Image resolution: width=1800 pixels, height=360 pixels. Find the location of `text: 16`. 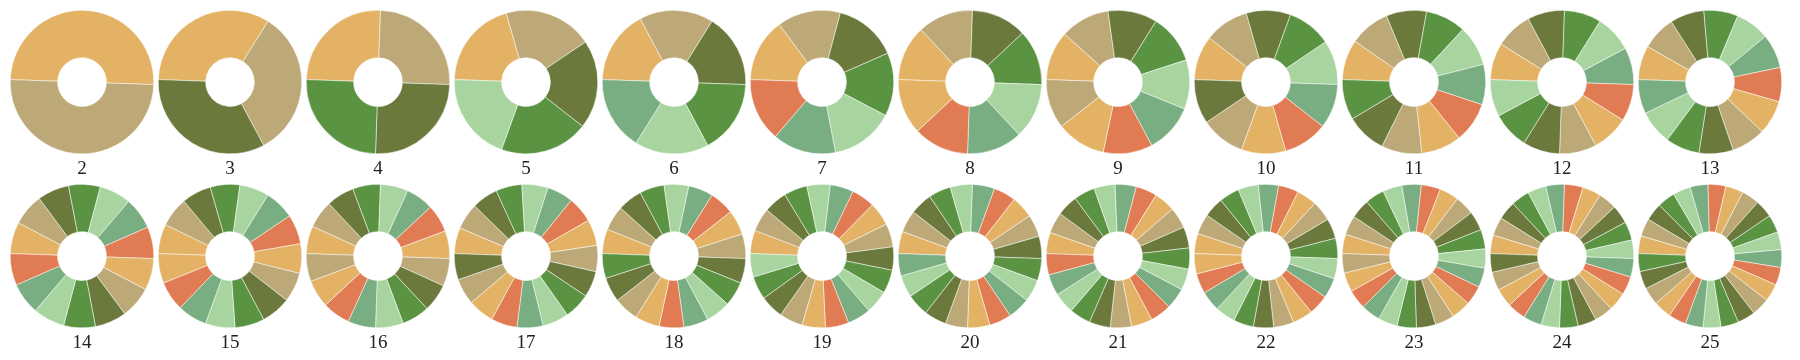

text: 16 is located at coordinates (378, 341).